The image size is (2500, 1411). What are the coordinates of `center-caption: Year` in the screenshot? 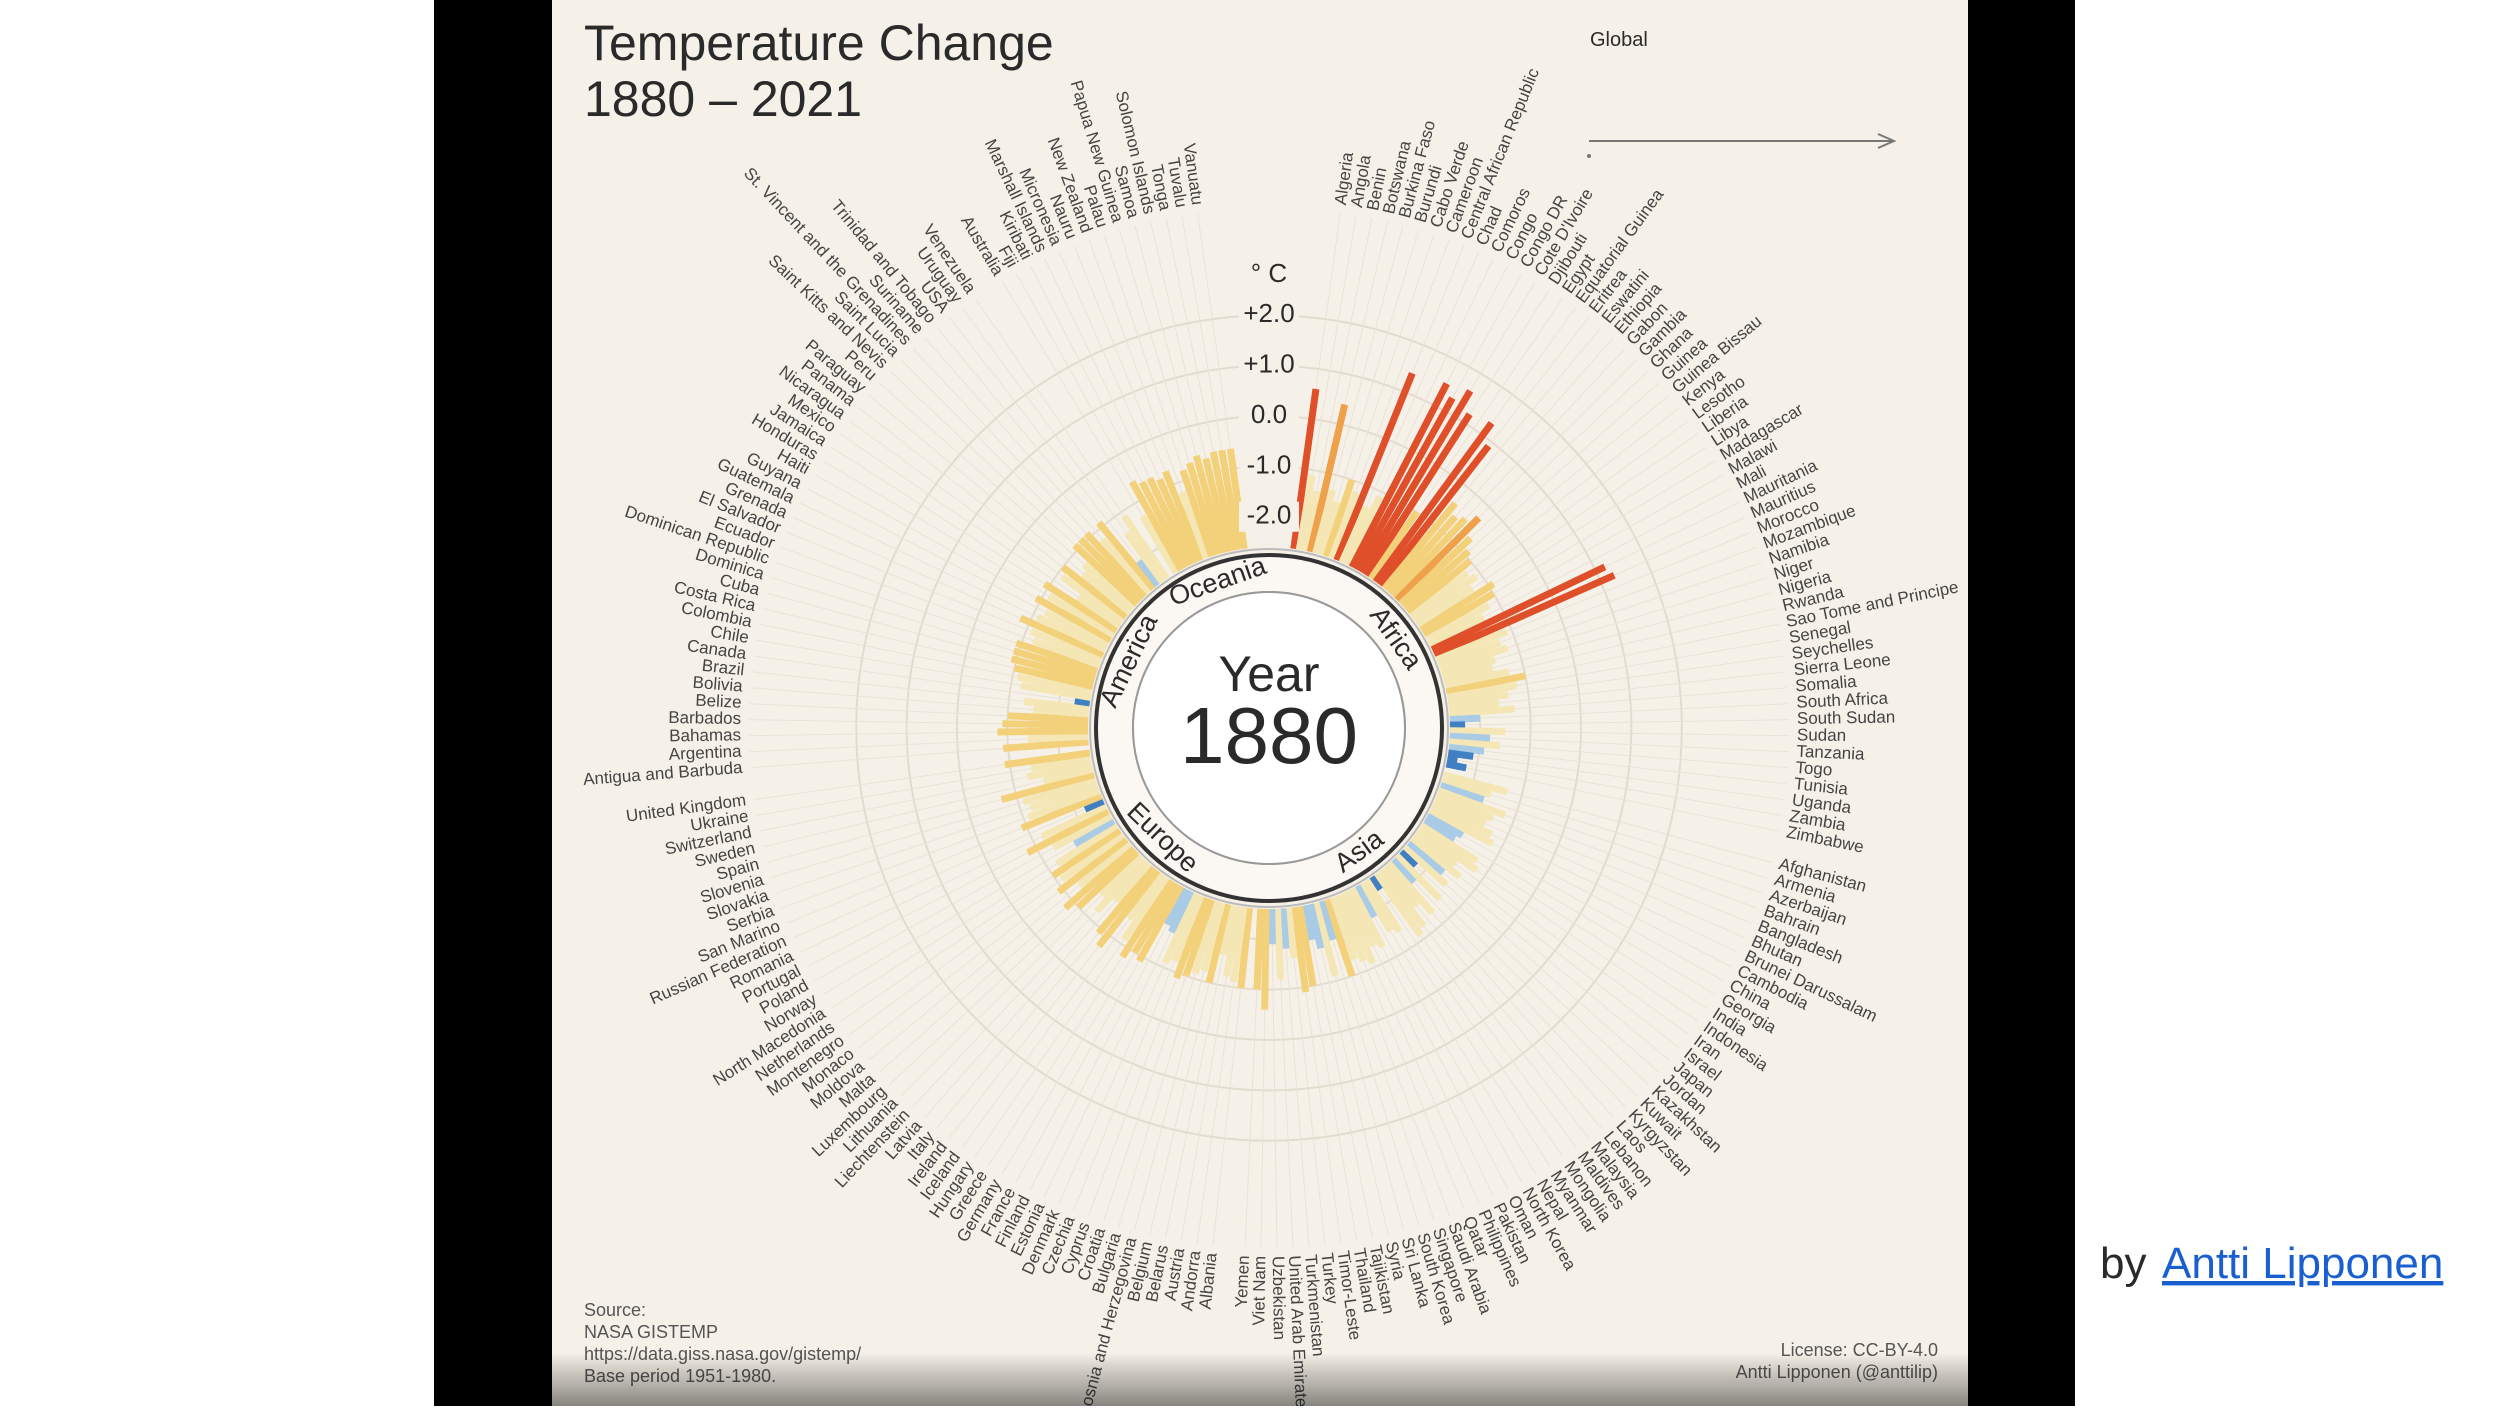 It's located at (1268, 674).